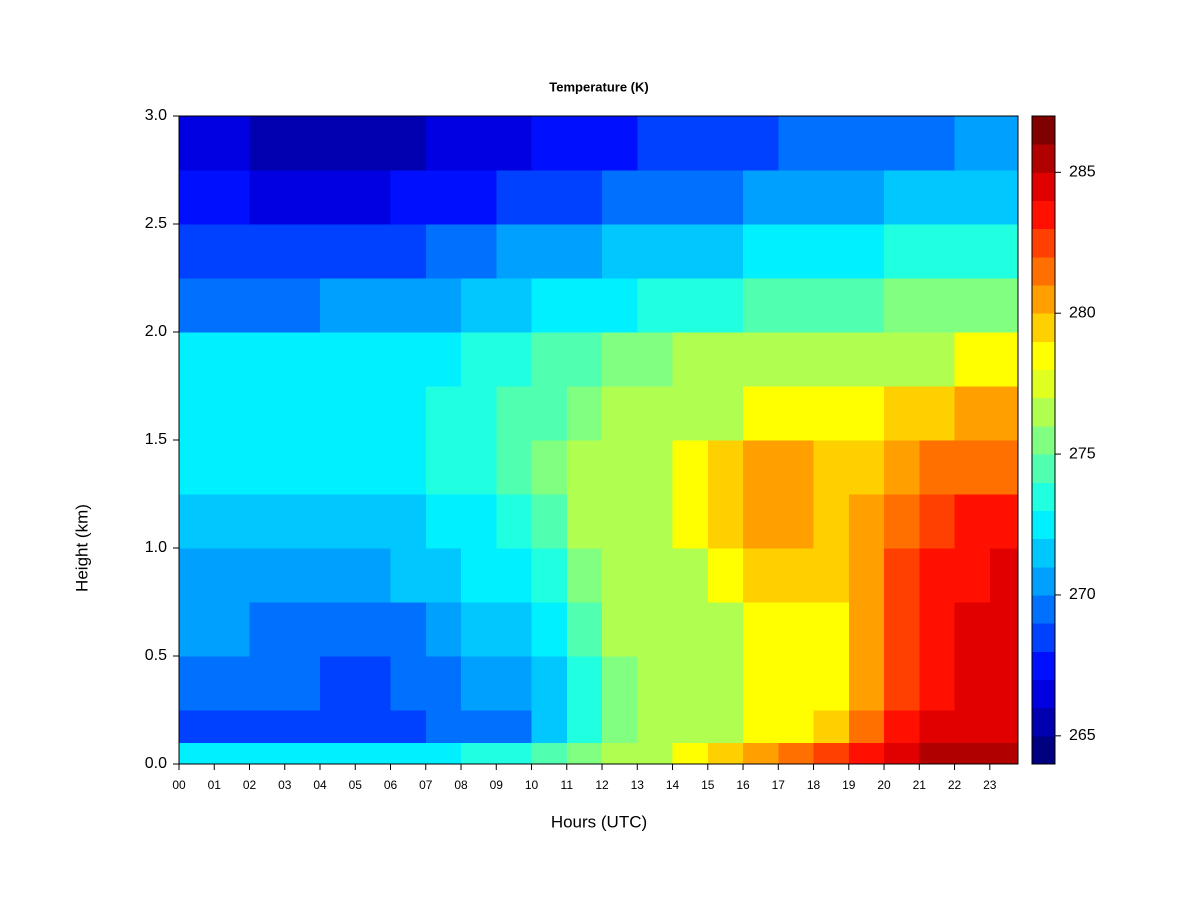  What do you see at coordinates (1082, 312) in the screenshot?
I see `colorbar-tick-label: 280` at bounding box center [1082, 312].